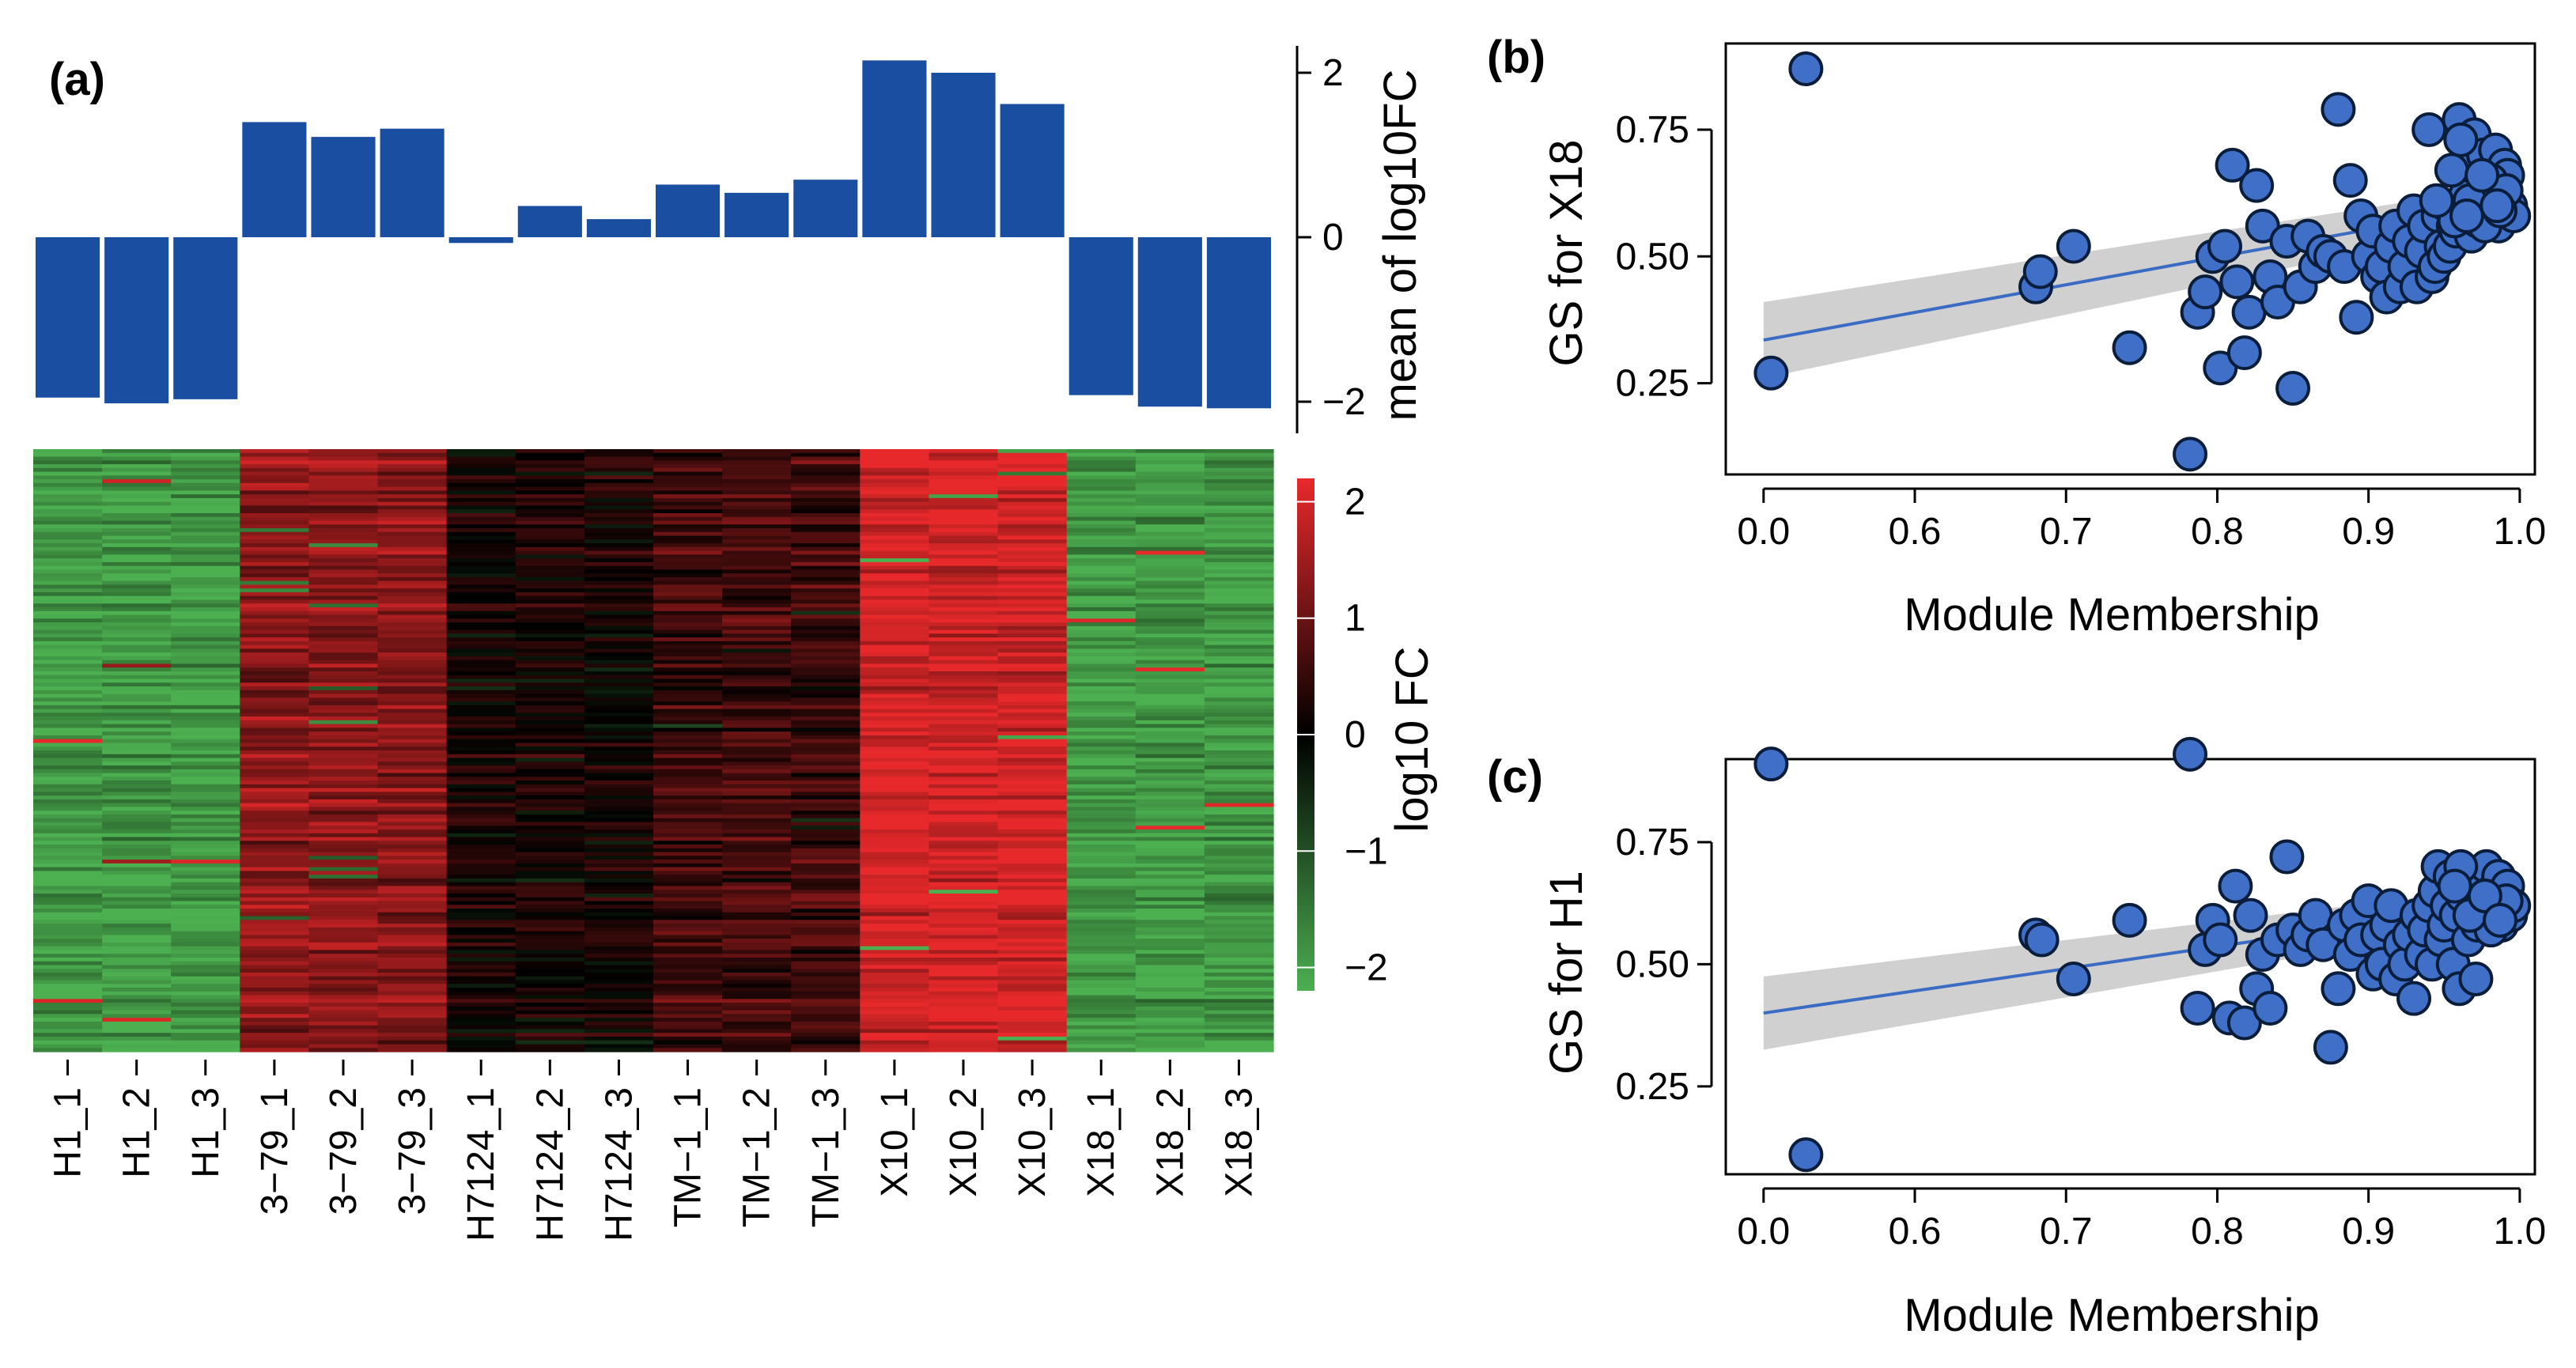  Describe the element at coordinates (895, 1142) in the screenshot. I see `heatmap-sample-label: X10_1` at that location.